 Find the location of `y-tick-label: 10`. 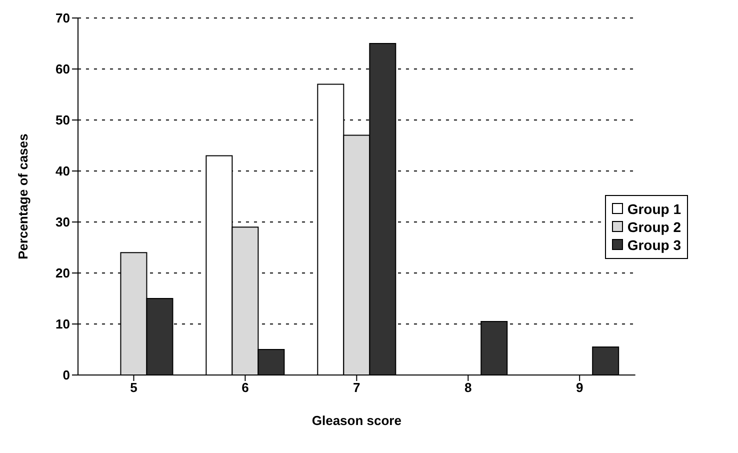

y-tick-label: 10 is located at coordinates (63, 324).